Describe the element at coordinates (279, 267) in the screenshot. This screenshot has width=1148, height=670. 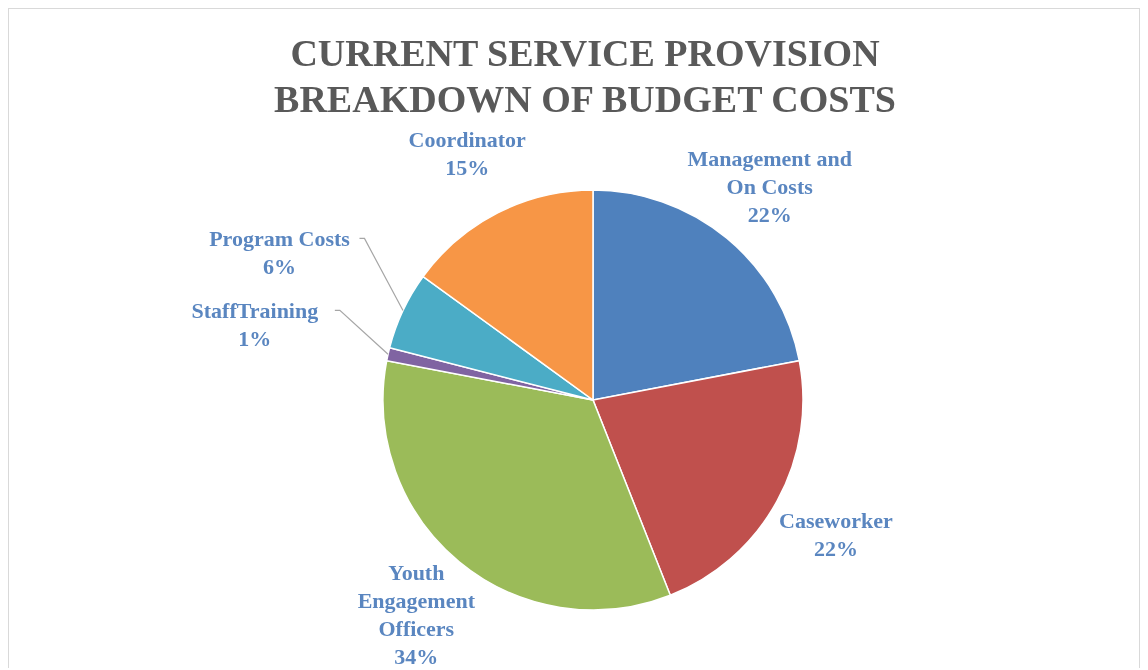
I see `data-label: 6%` at that location.